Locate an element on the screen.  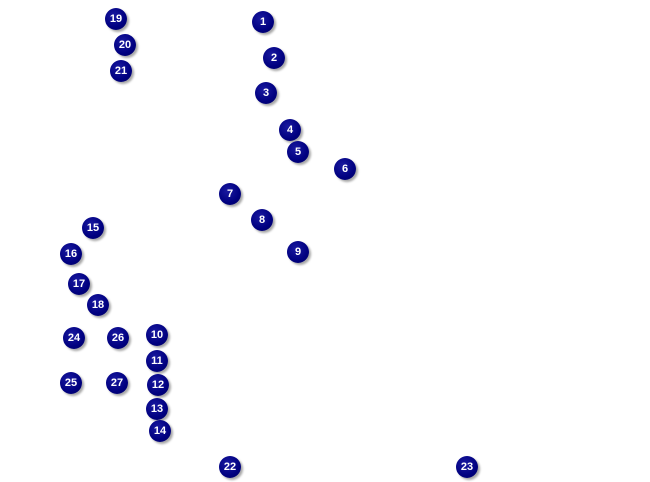
map-marker-24: 24 is located at coordinates (74, 338).